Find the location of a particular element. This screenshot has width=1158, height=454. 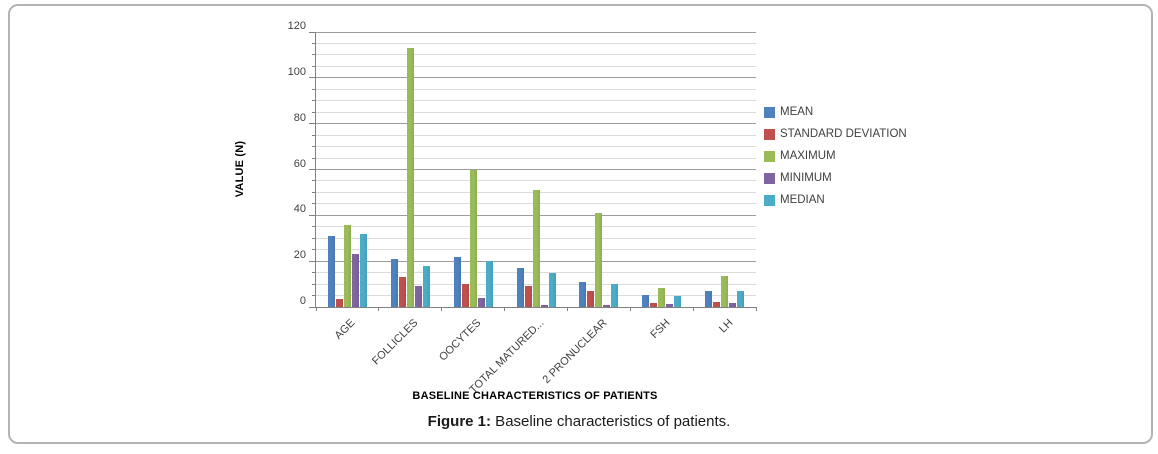

y-axis-tick-label: 120 is located at coordinates (296, 26).